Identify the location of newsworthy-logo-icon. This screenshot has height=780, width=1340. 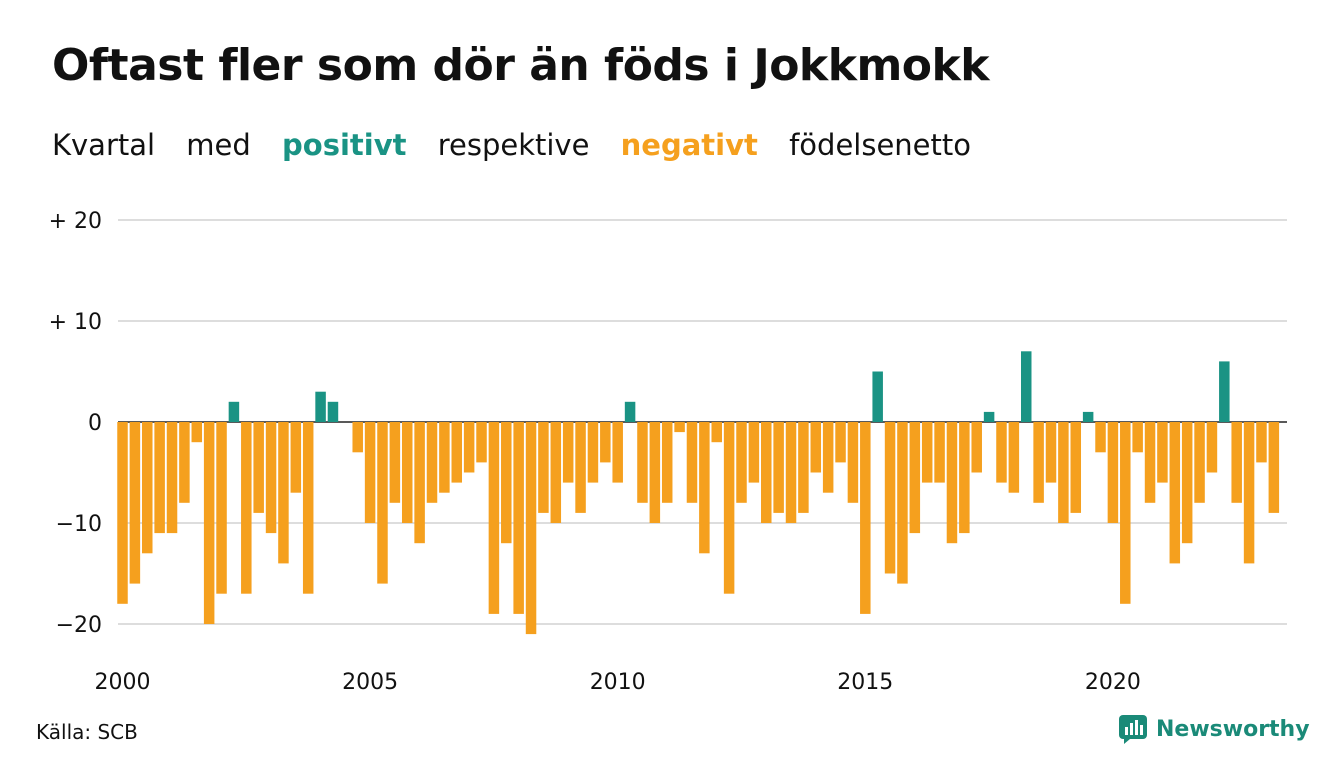
(1133, 729).